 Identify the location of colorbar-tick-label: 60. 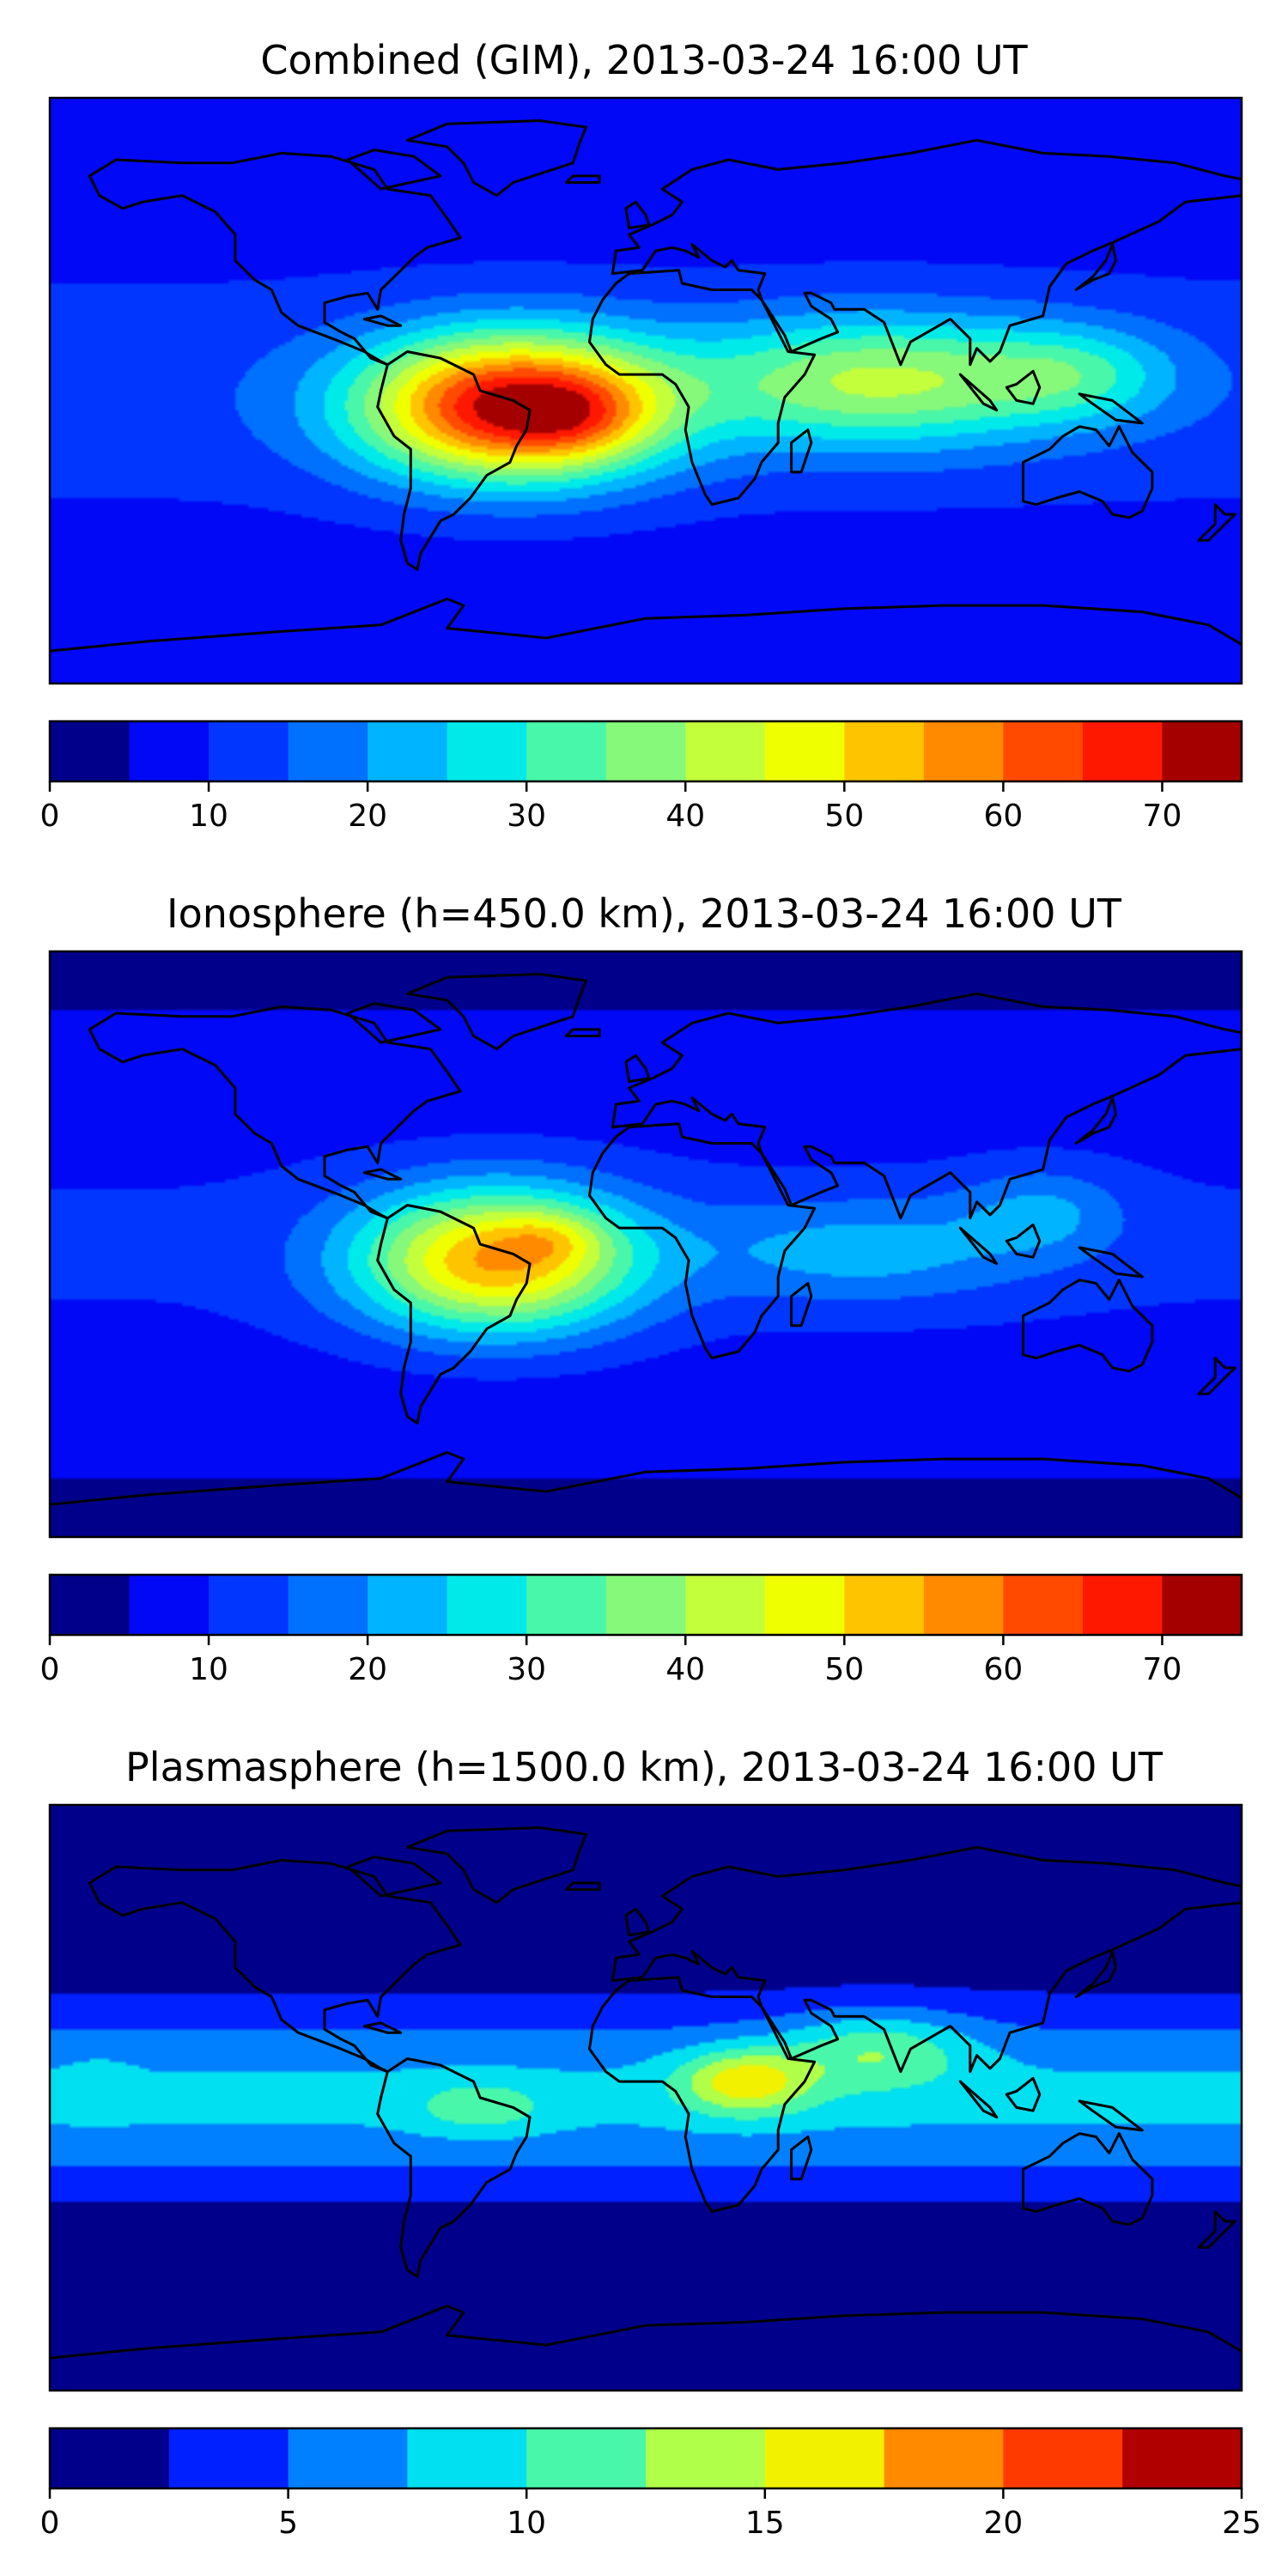
(1003, 1670).